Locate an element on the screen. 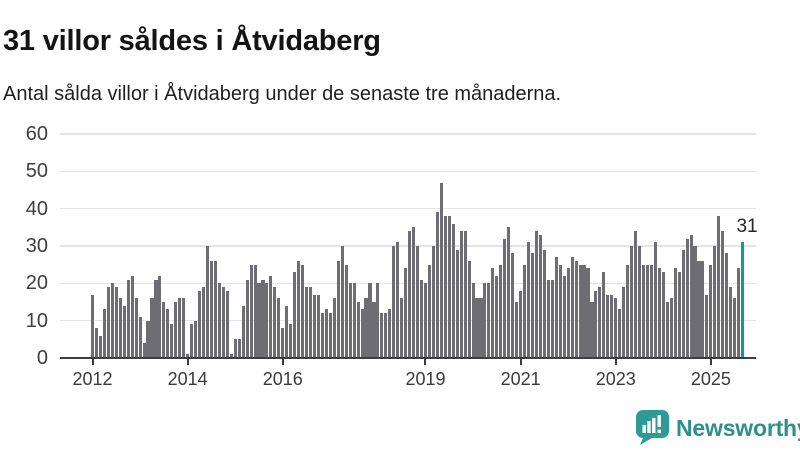 This screenshot has width=800, height=450. y-axis-tick-label: 30 is located at coordinates (36, 246).